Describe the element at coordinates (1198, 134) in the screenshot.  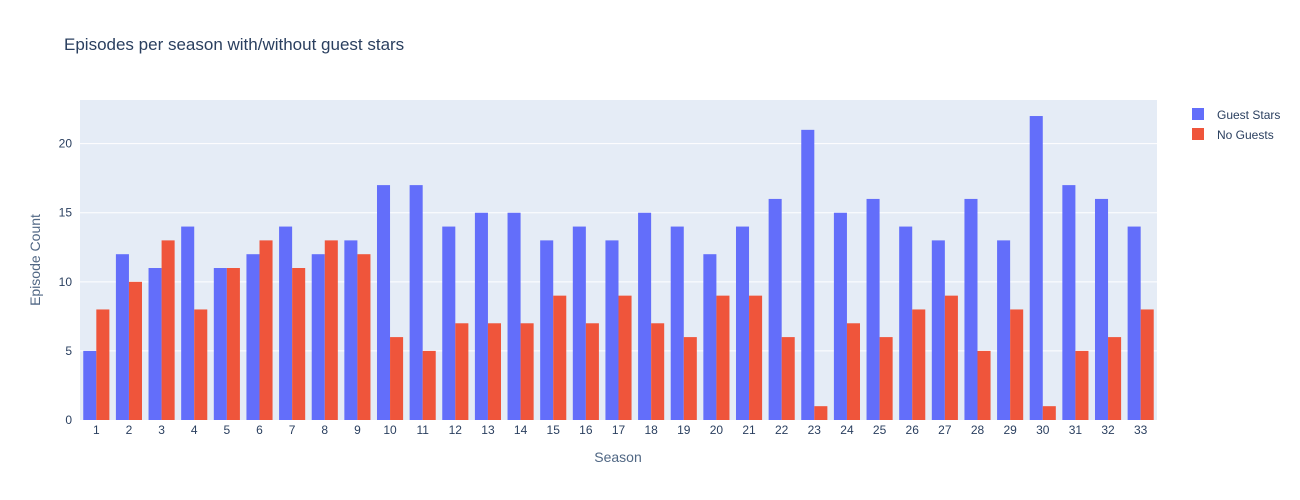
I see `legend-swatch-no-guests` at that location.